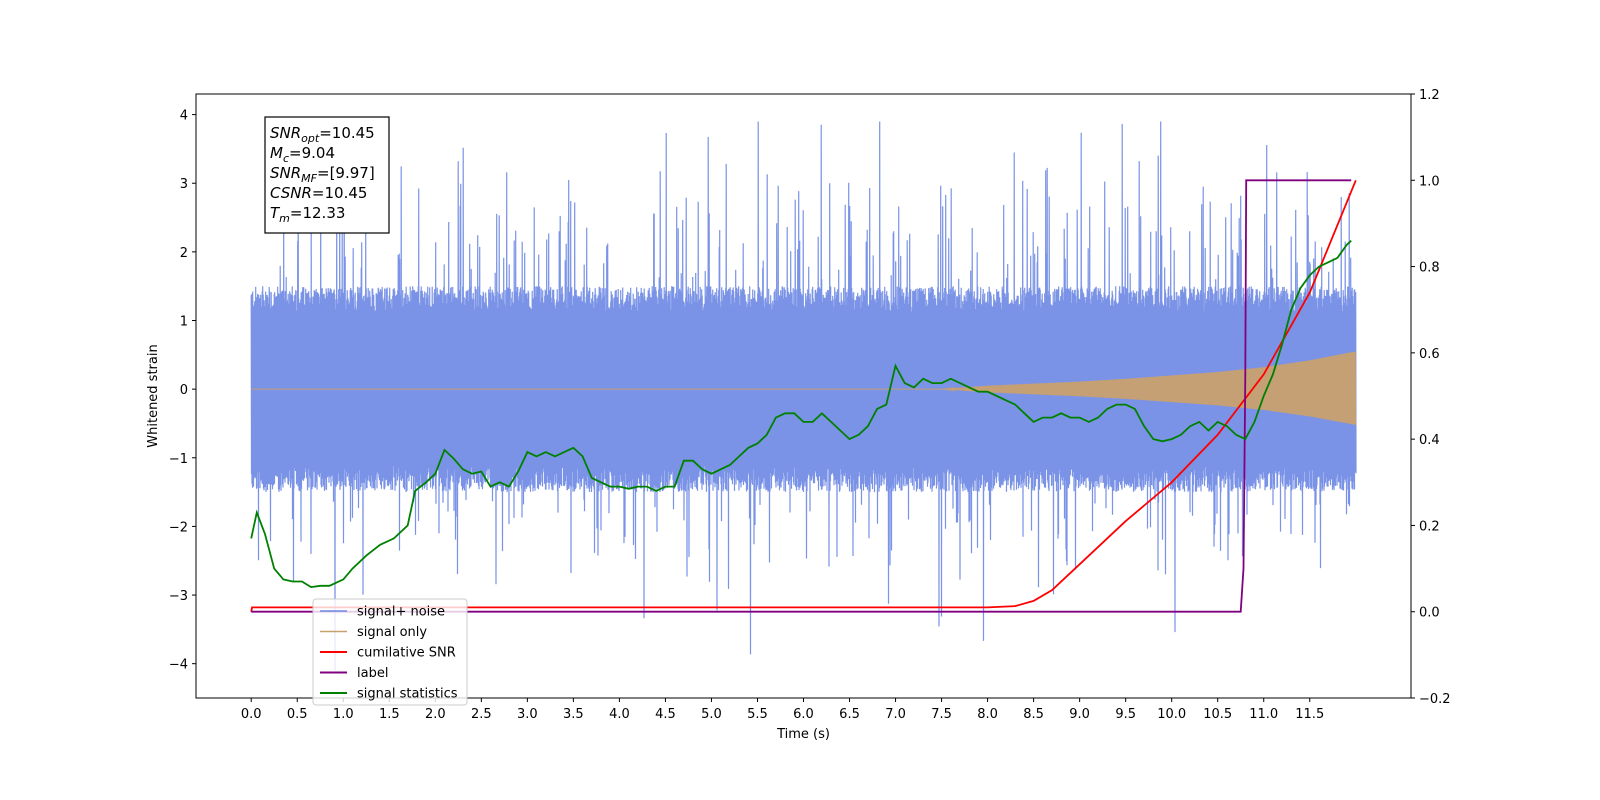  I want to click on x-tick-label: 1.5, so click(389, 714).